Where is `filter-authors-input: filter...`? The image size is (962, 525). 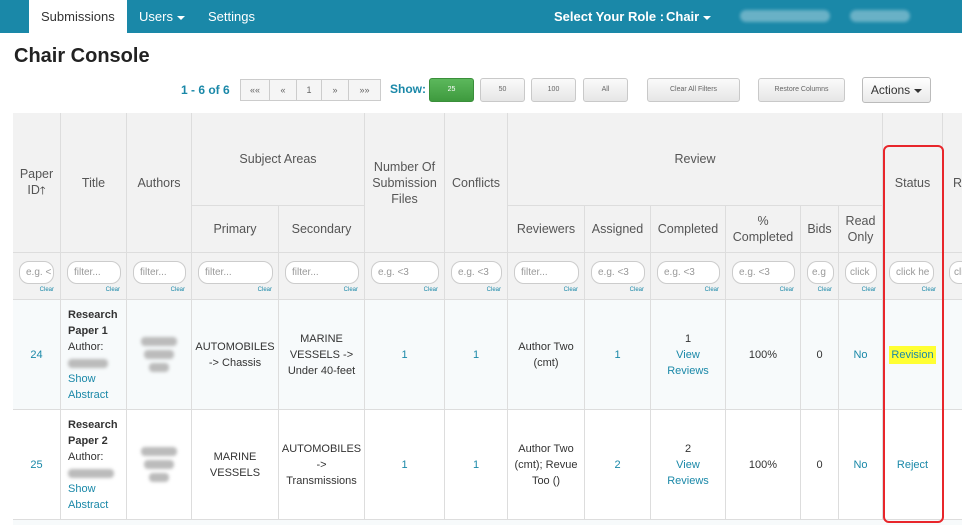
filter-authors-input: filter... is located at coordinates (159, 272).